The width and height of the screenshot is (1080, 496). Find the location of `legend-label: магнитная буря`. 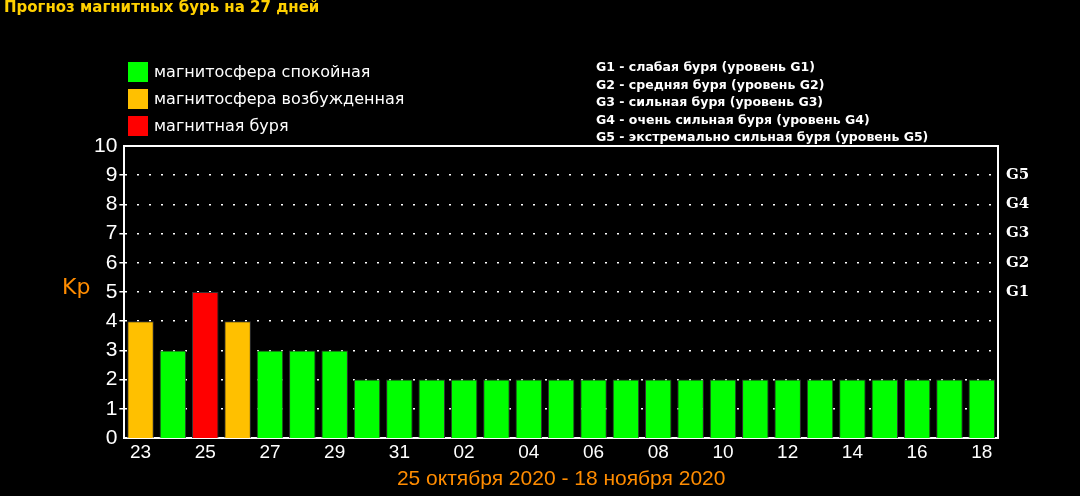

legend-label: магнитная буря is located at coordinates (221, 125).